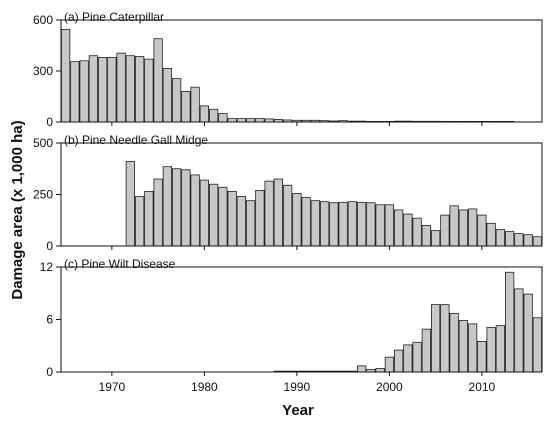 This screenshot has height=421, width=550. What do you see at coordinates (112, 90) in the screenshot?
I see `bar-1970` at bounding box center [112, 90].